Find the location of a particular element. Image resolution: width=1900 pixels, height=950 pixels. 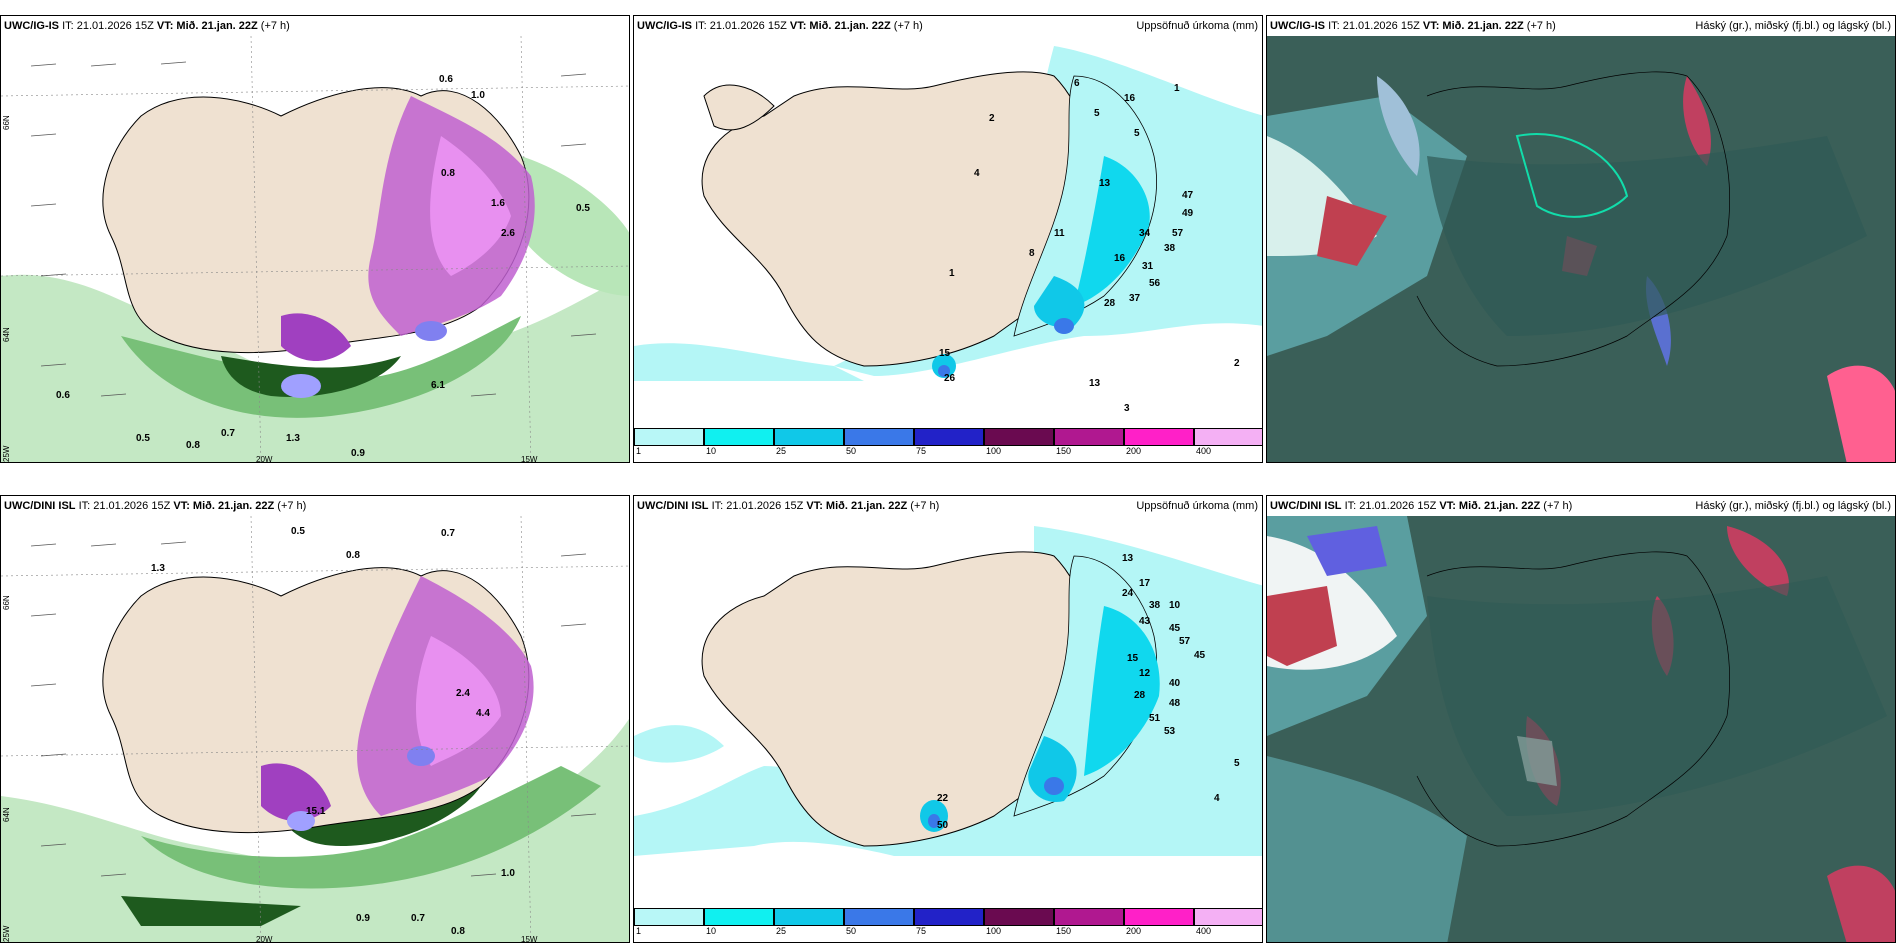

wind-value: 2.4 is located at coordinates (463, 693).